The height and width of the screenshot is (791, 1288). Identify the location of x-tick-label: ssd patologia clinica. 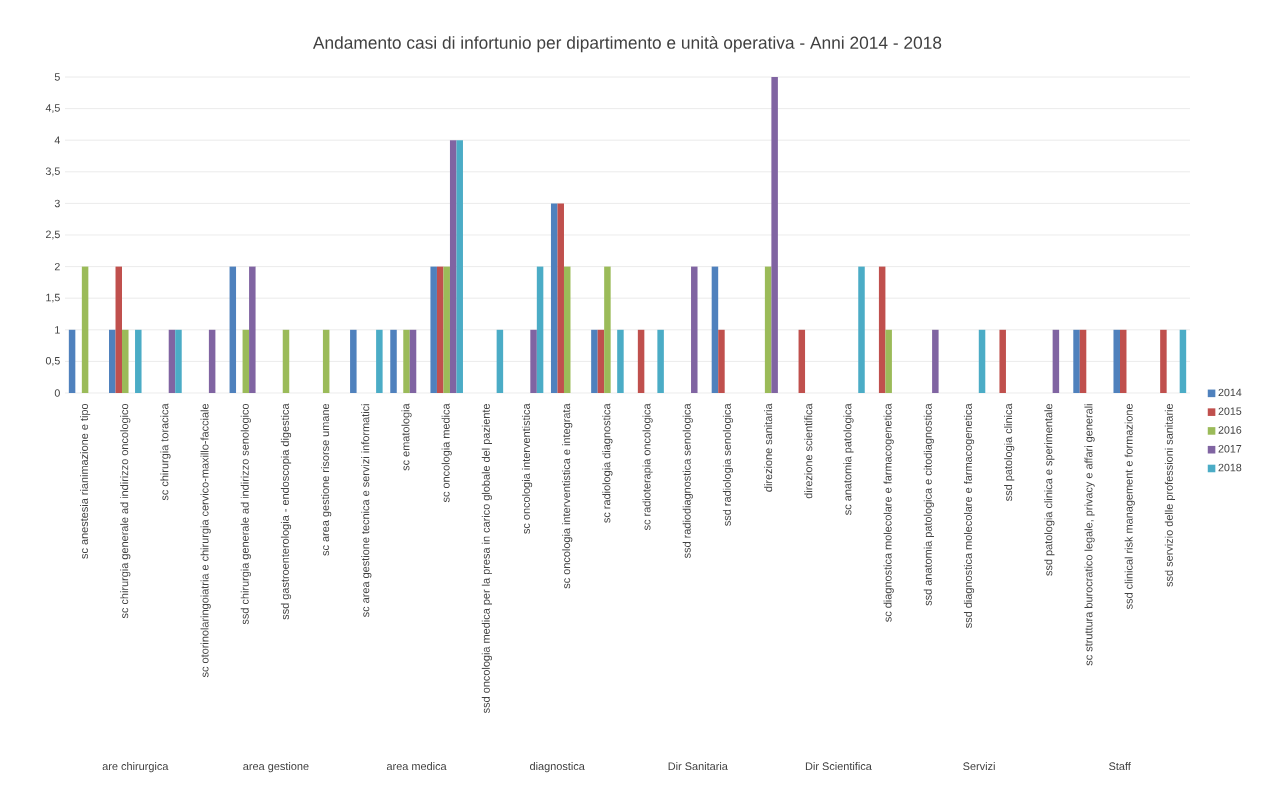
(1009, 452).